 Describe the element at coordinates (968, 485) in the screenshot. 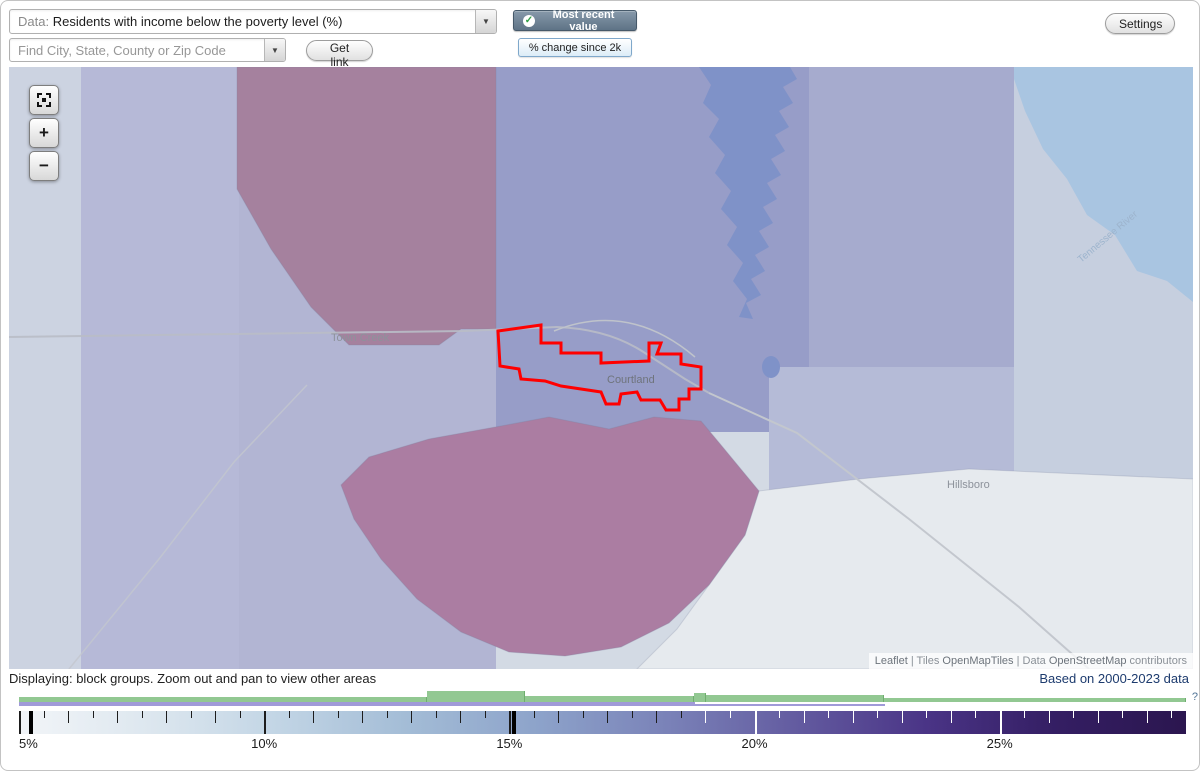

I see `place-label-hillsboro: Hillsboro` at that location.